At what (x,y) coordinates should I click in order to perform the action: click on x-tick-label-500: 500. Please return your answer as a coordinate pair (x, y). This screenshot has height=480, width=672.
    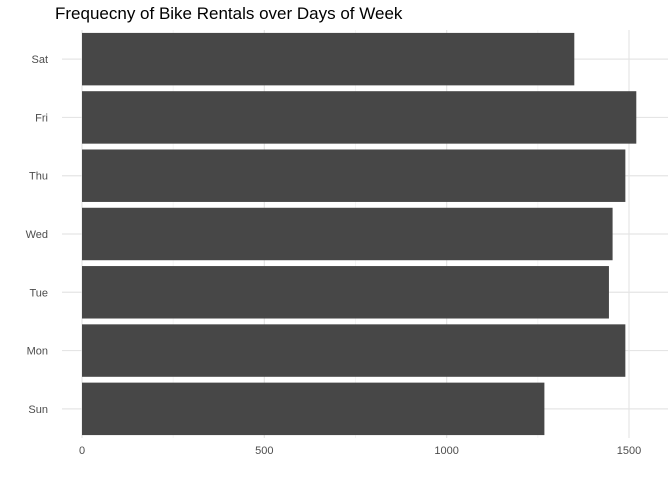
    Looking at the image, I should click on (264, 451).